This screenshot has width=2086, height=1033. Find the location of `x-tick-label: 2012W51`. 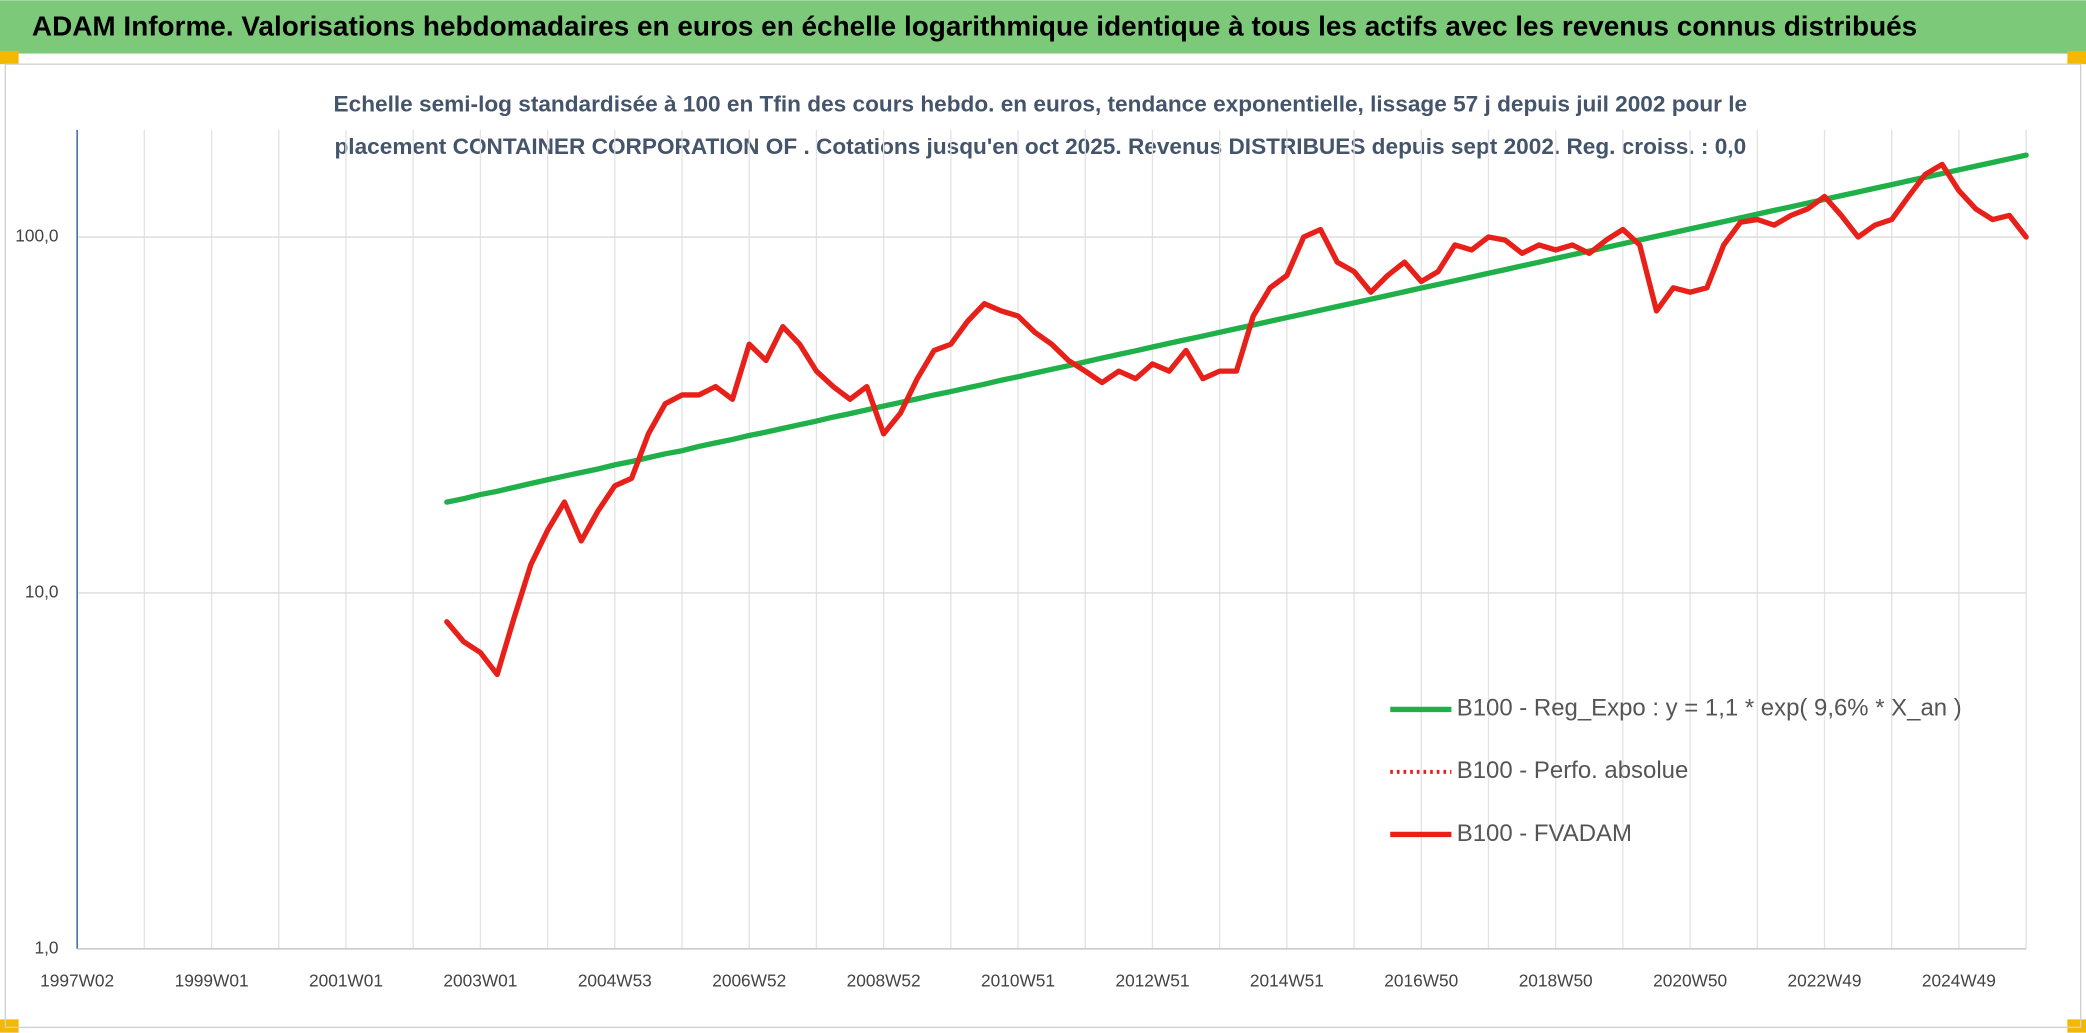

x-tick-label: 2012W51 is located at coordinates (1152, 981).